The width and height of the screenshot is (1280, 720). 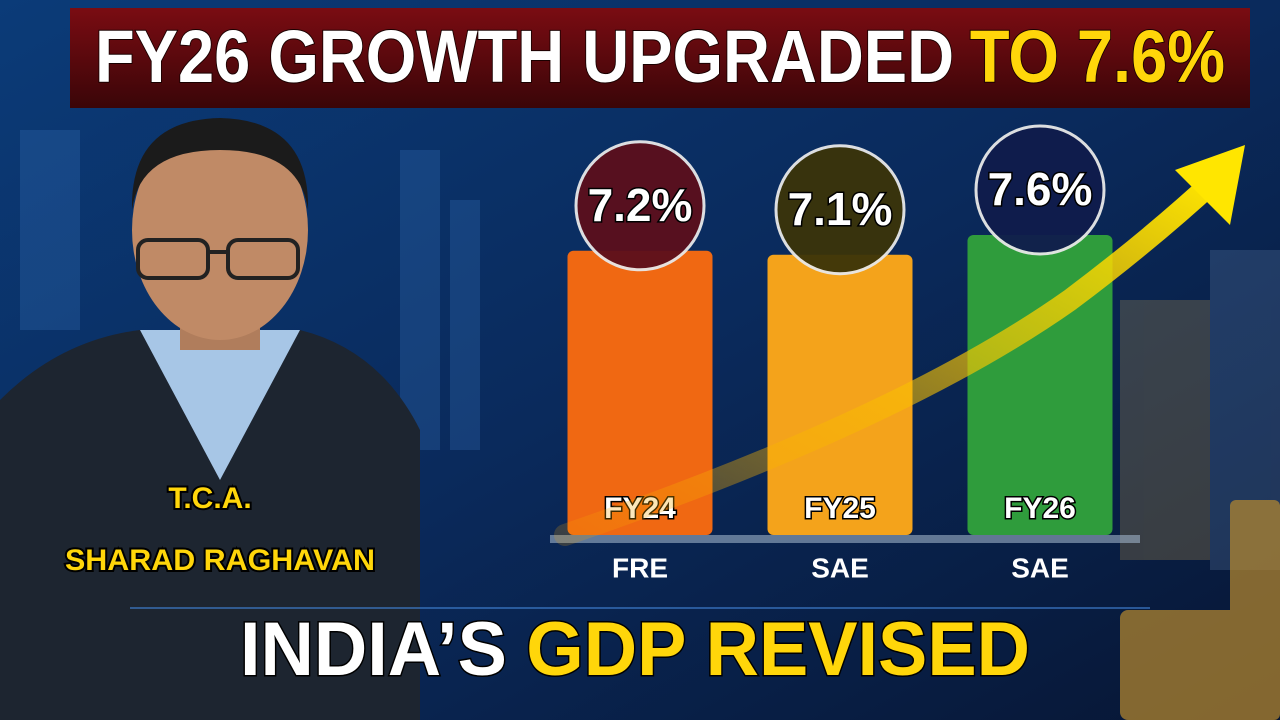 What do you see at coordinates (778, 649) in the screenshot?
I see `footer-highlight: GDP REVISED` at bounding box center [778, 649].